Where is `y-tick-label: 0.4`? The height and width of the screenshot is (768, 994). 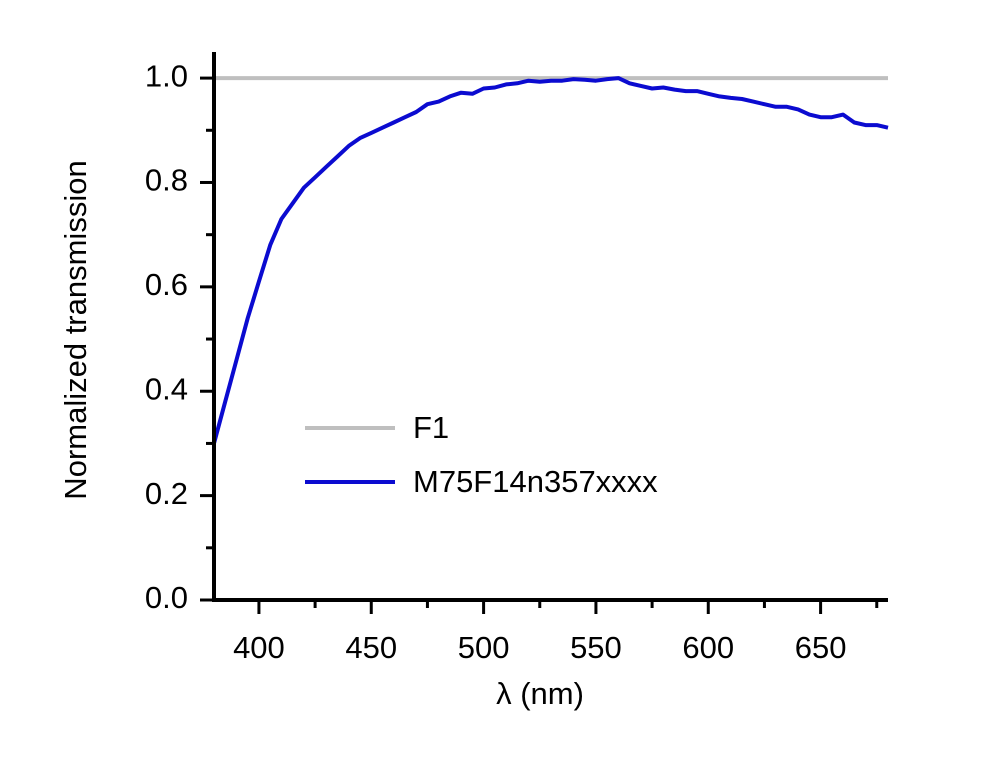 y-tick-label: 0.4 is located at coordinates (166, 388).